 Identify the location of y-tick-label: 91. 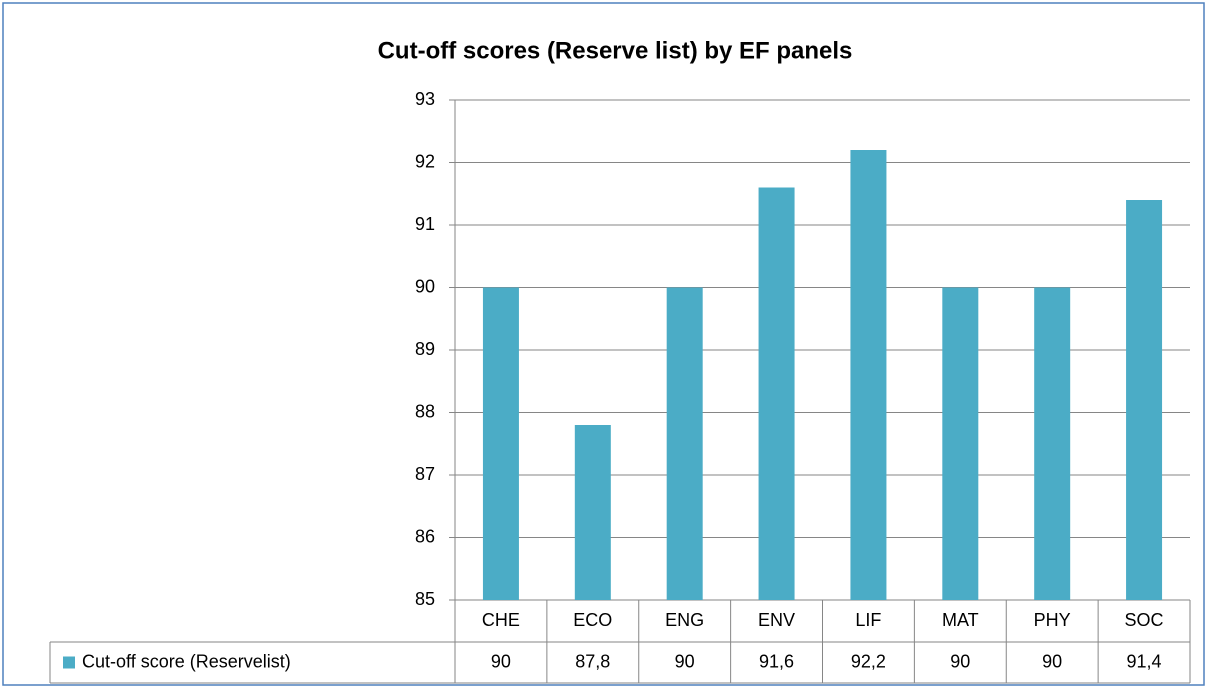
(425, 224).